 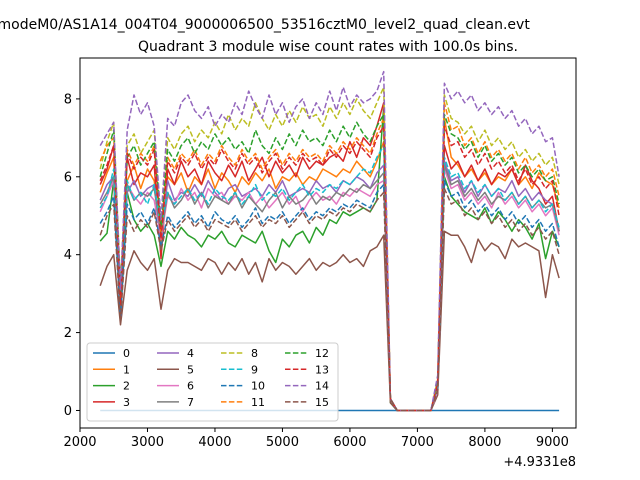 I want to click on legend-label-13: 13, so click(x=322, y=369).